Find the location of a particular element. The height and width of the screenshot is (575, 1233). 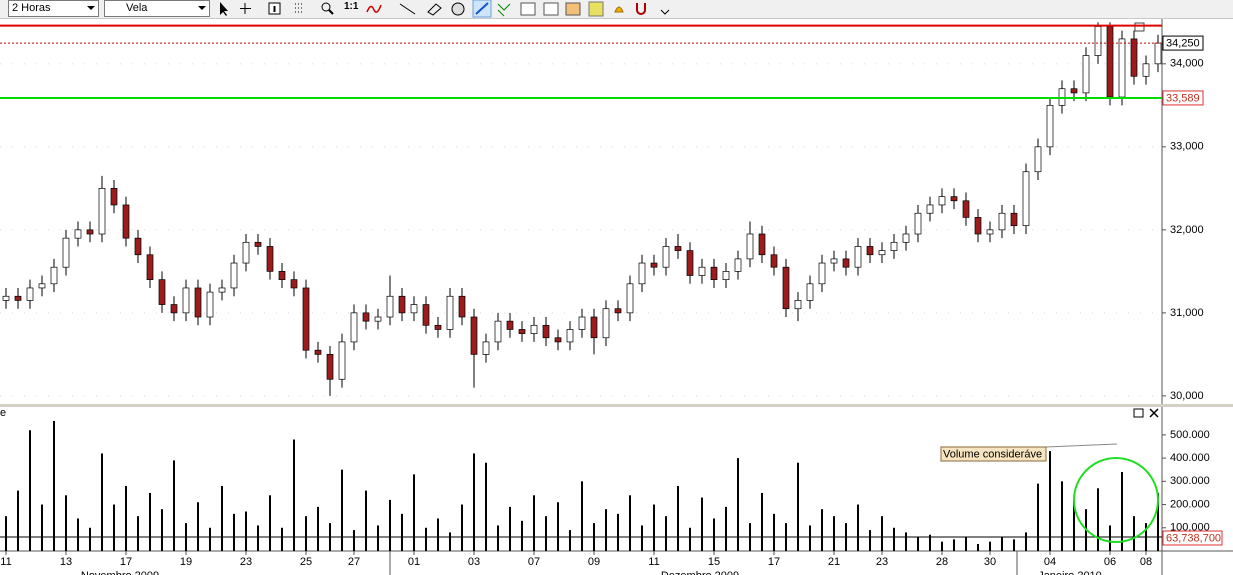

chart-style-dropdown: Vela is located at coordinates (157, 8).